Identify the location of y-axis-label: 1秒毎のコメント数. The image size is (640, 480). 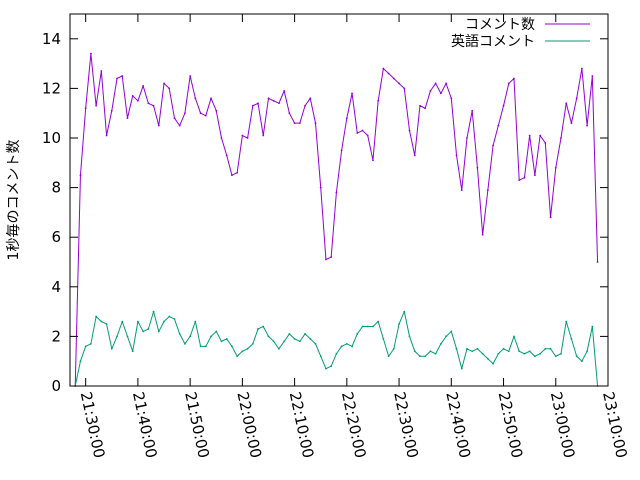
(14, 200).